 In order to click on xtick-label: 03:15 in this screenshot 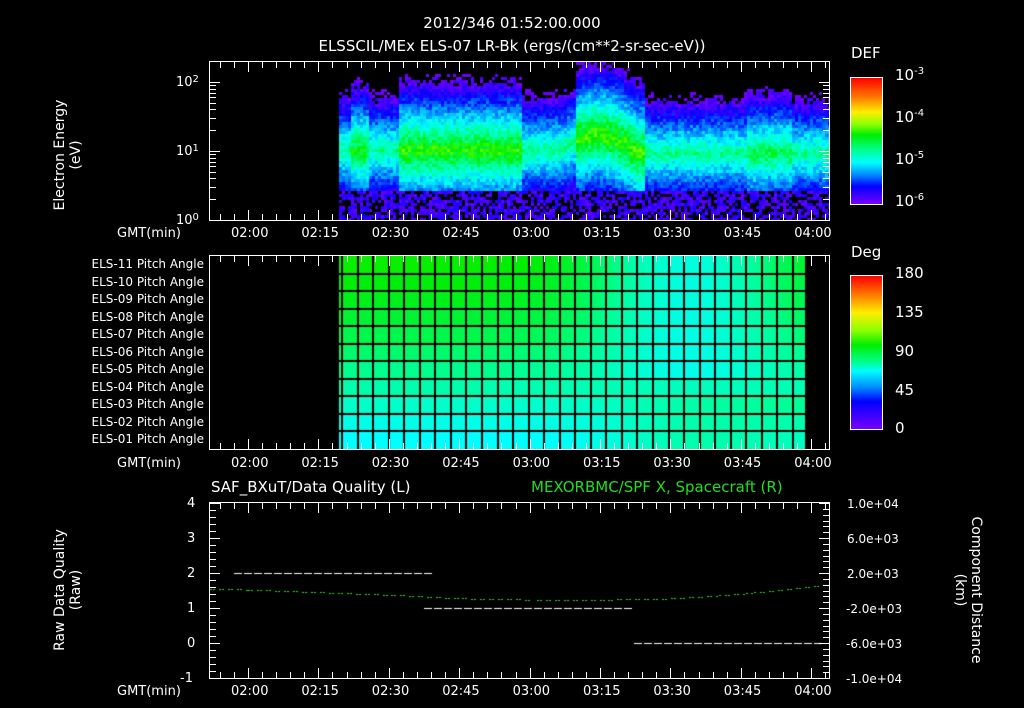, I will do `click(602, 463)`.